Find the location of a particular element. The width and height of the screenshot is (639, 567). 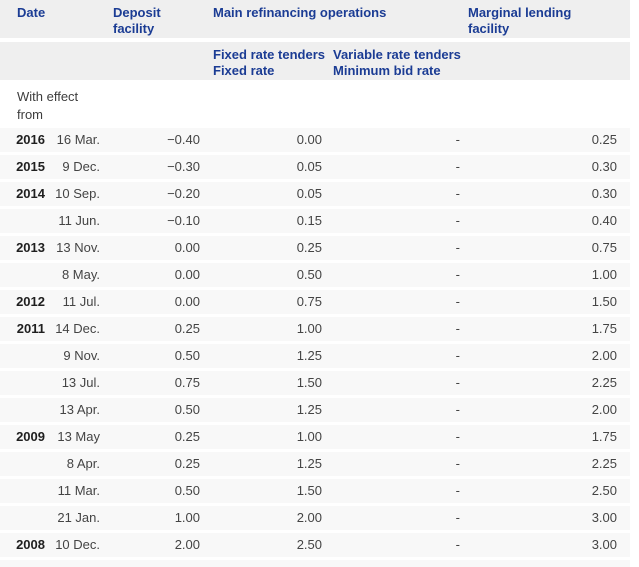

cell-date: 11 Jul. is located at coordinates (81, 301).